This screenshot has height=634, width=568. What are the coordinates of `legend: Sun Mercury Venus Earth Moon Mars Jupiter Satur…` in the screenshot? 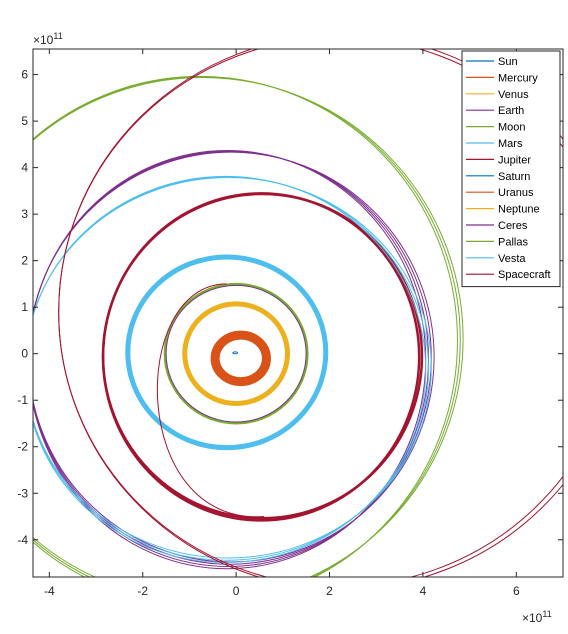 It's located at (511, 169).